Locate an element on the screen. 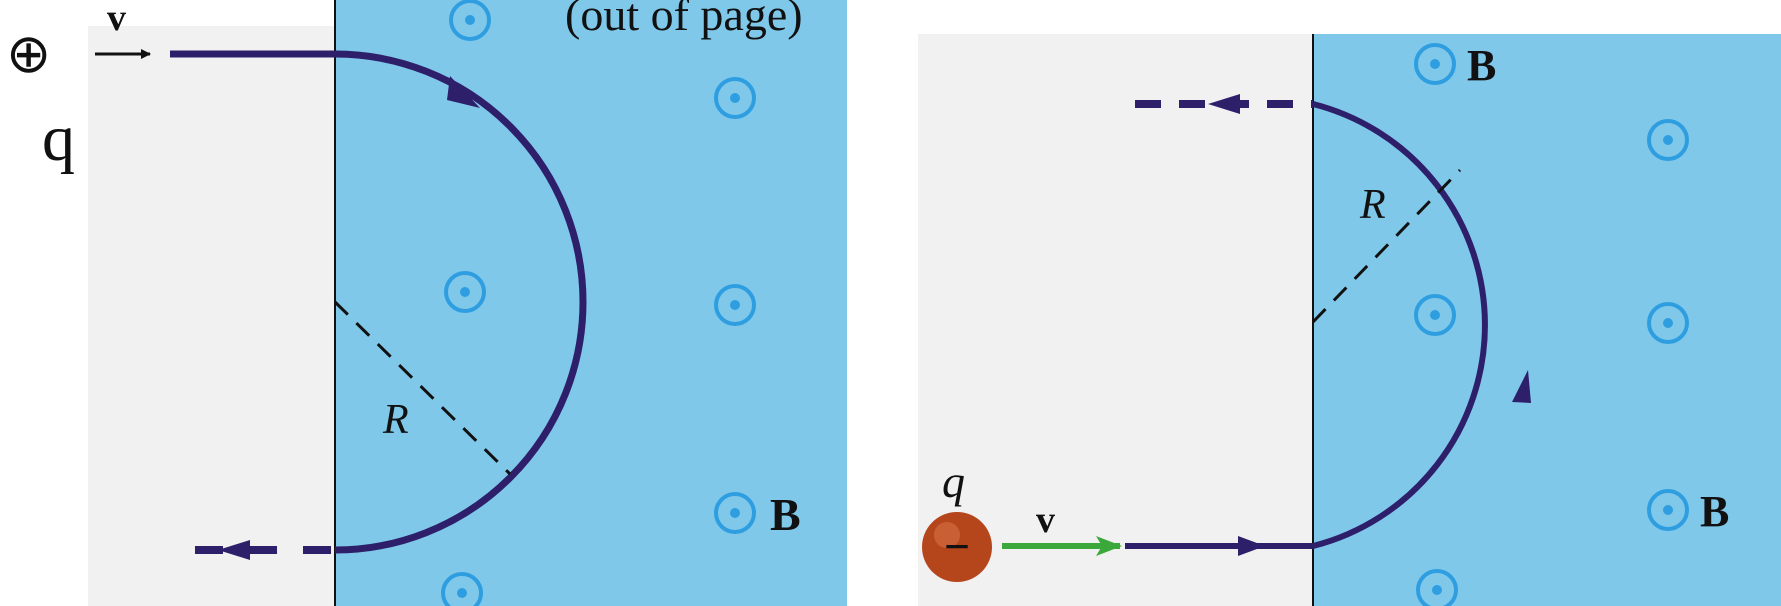 The width and height of the screenshot is (1781, 606). left-field-free-region is located at coordinates (211, 316).